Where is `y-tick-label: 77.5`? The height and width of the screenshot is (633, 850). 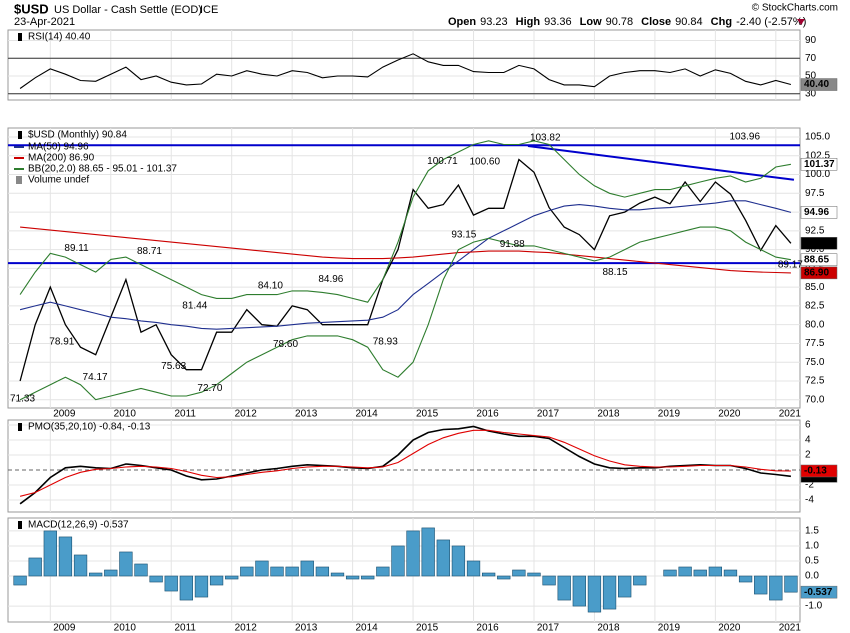
y-tick-label: 77.5 is located at coordinates (815, 343).